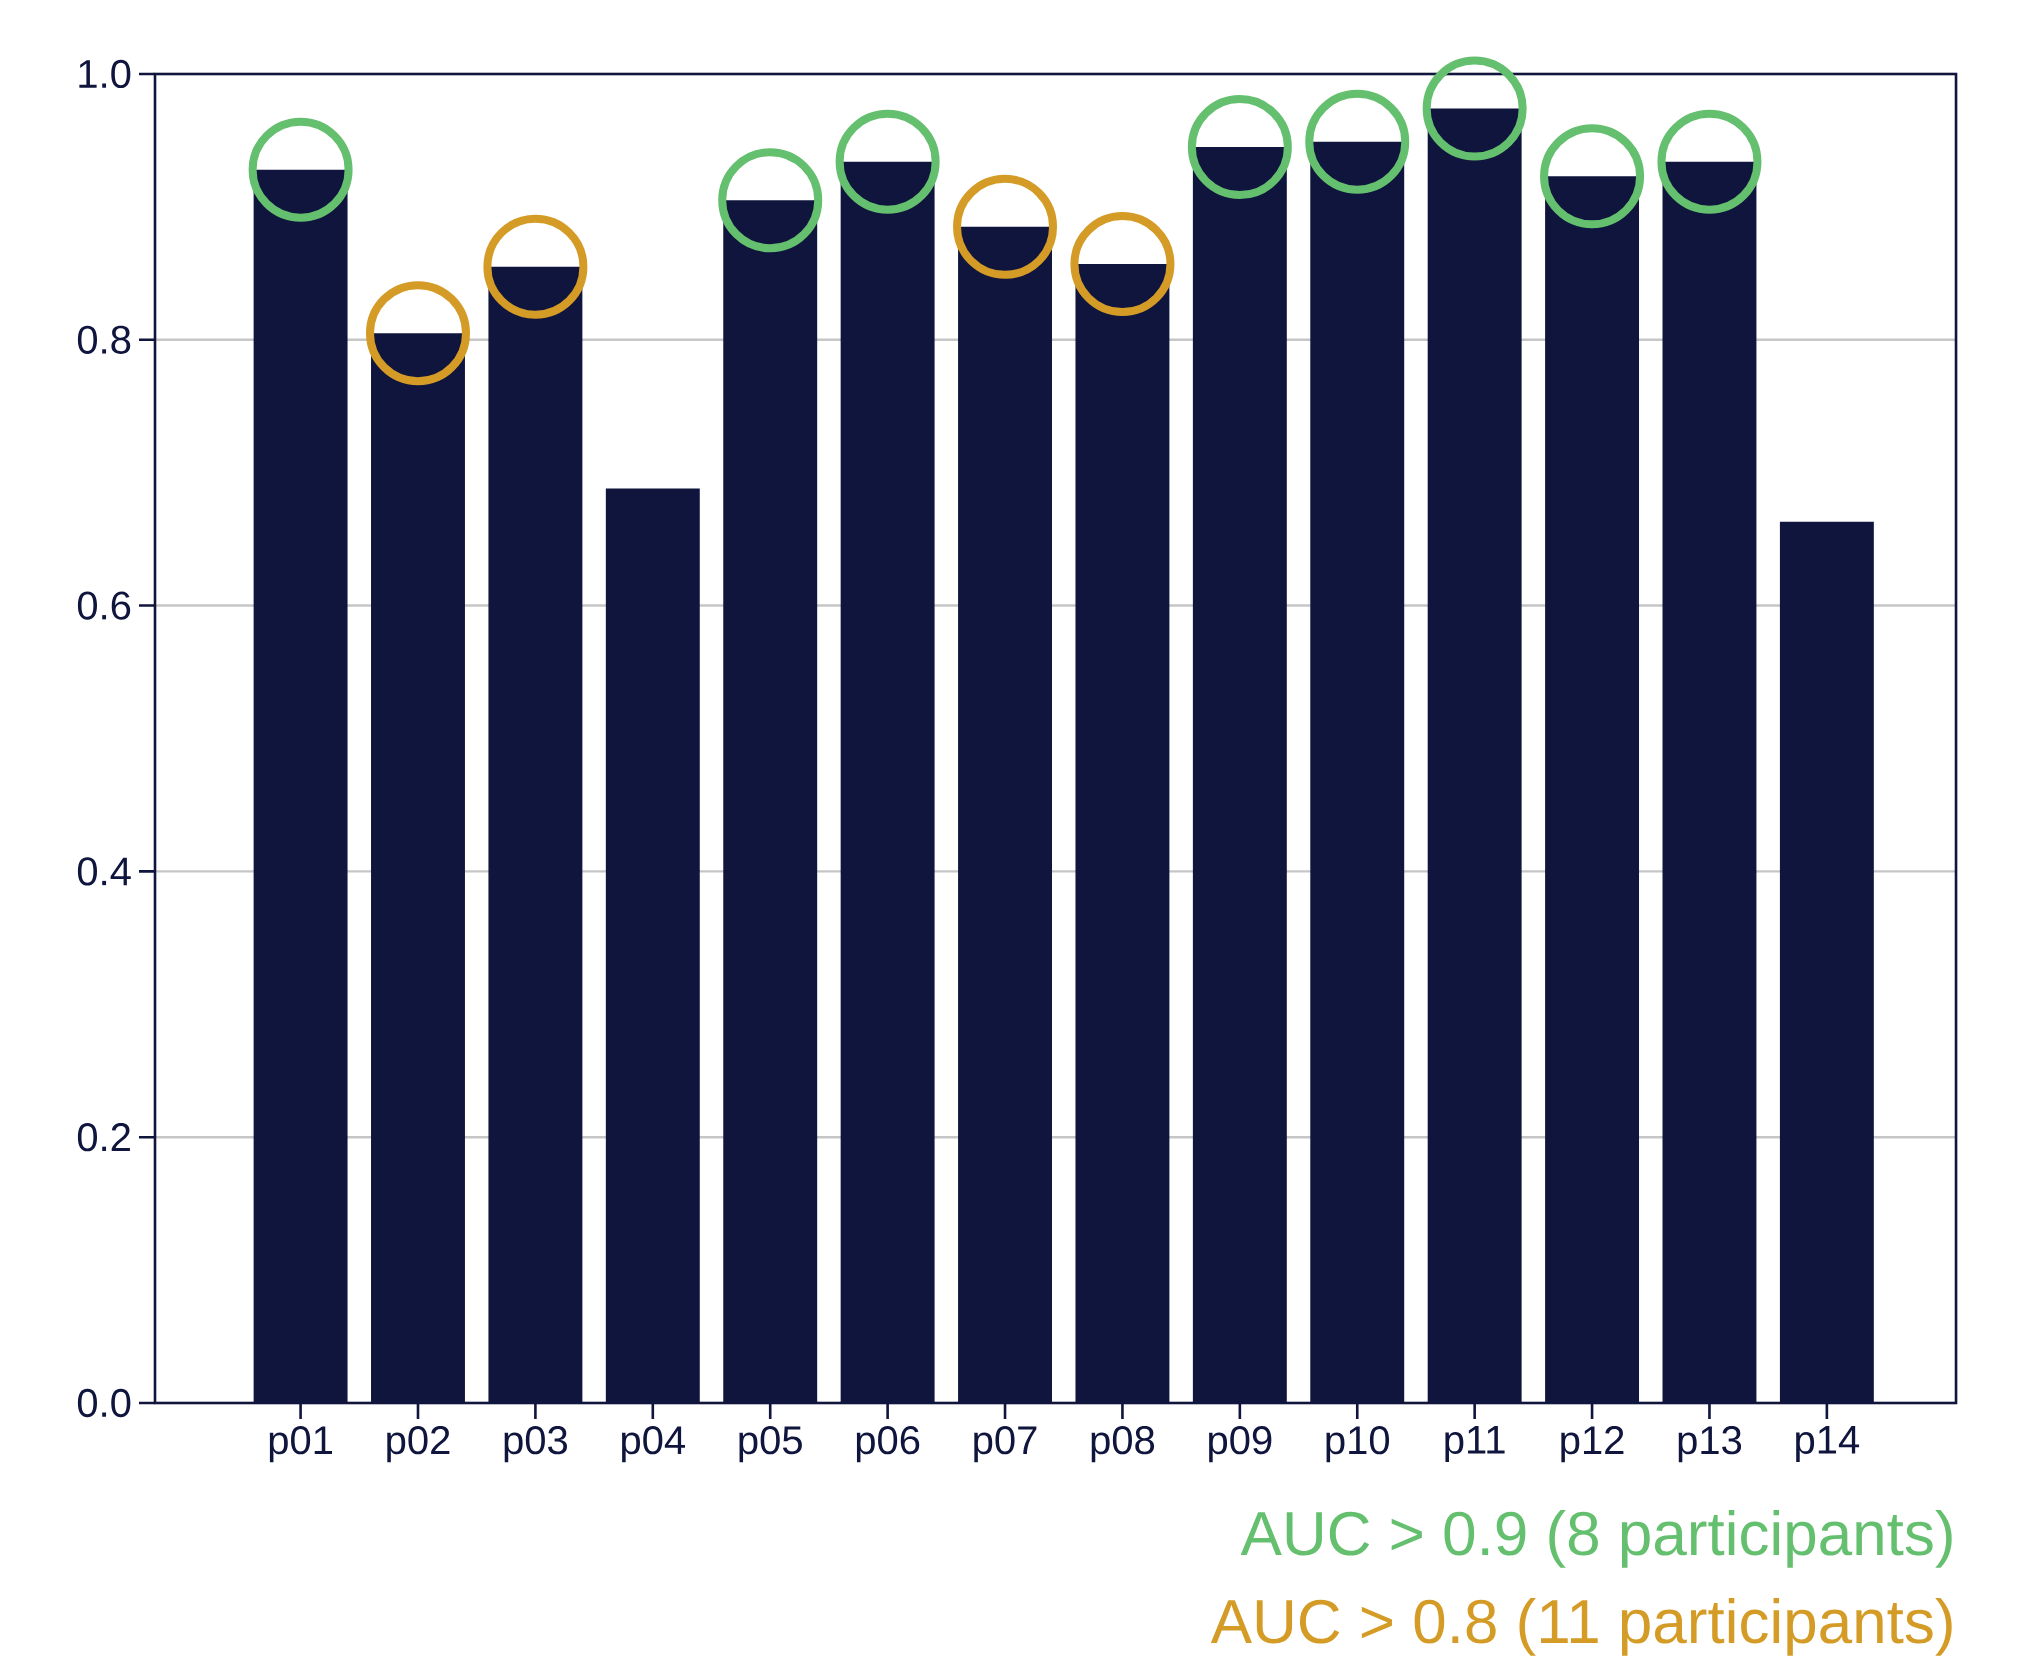 The image size is (2023, 1673). What do you see at coordinates (1828, 1444) in the screenshot?
I see `x-tick-label: p14` at bounding box center [1828, 1444].